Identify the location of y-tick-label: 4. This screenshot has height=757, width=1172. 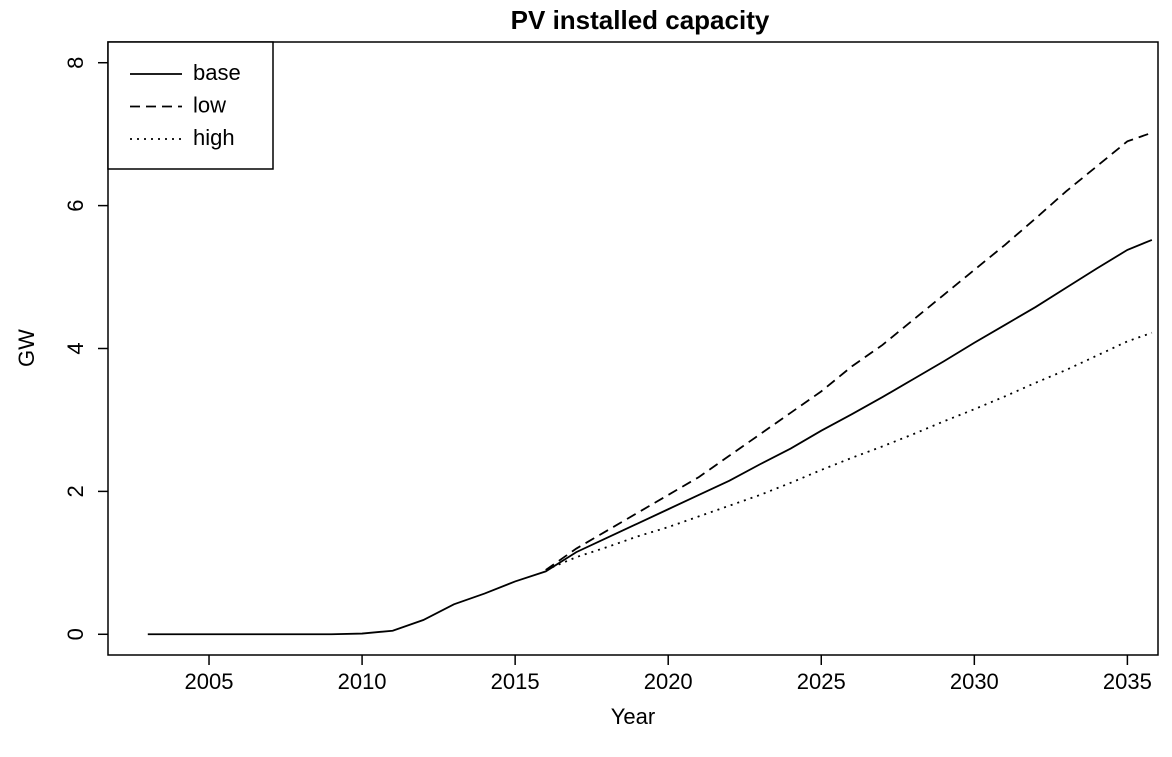
(75, 348).